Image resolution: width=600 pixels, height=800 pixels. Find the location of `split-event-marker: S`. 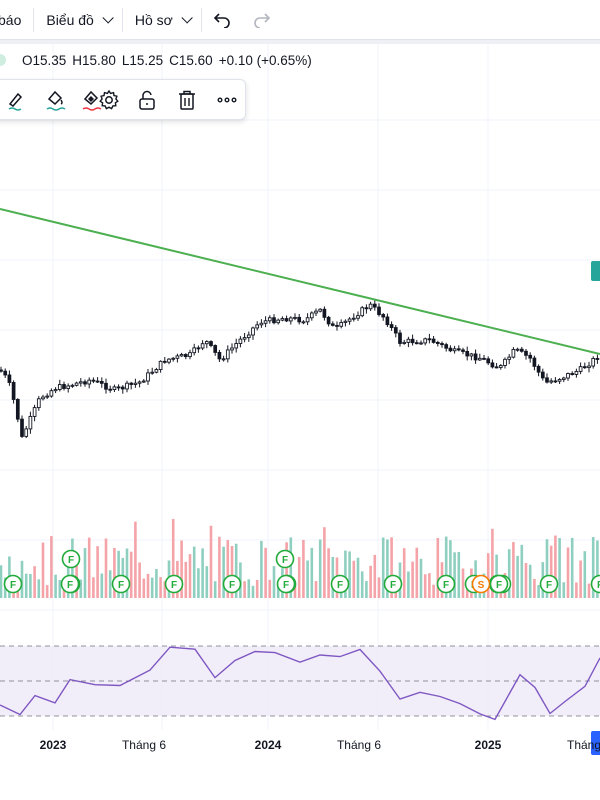

split-event-marker: S is located at coordinates (481, 584).